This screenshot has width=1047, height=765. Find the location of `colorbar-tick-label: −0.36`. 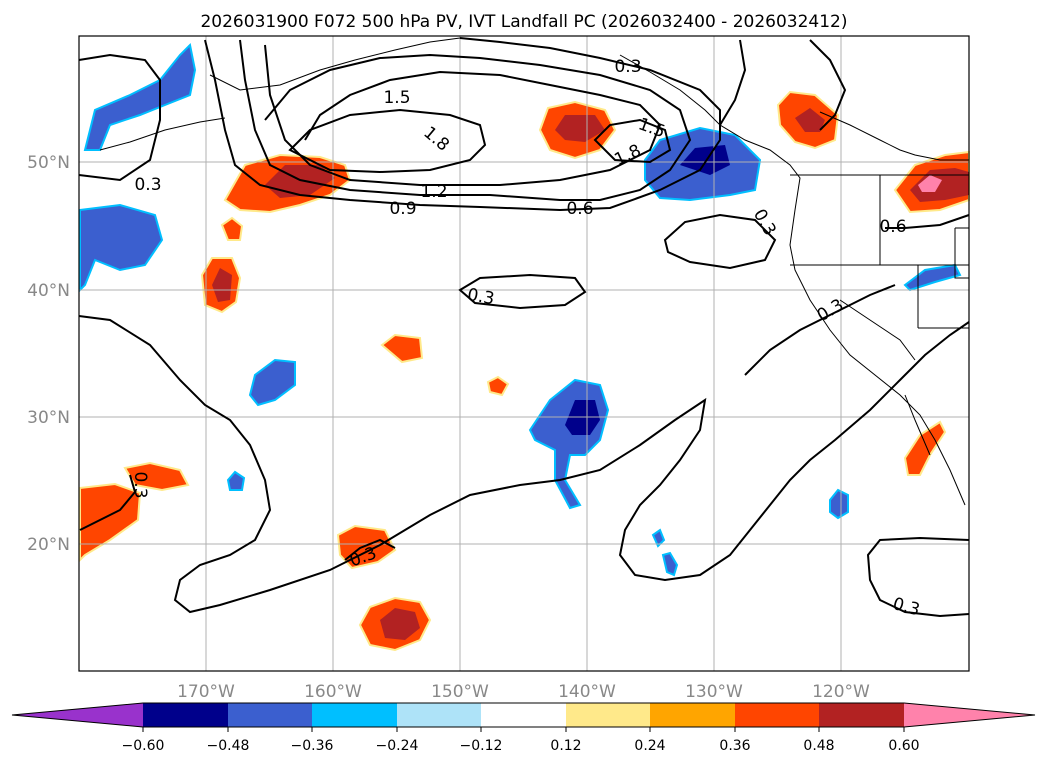

colorbar-tick-label: −0.36 is located at coordinates (312, 746).